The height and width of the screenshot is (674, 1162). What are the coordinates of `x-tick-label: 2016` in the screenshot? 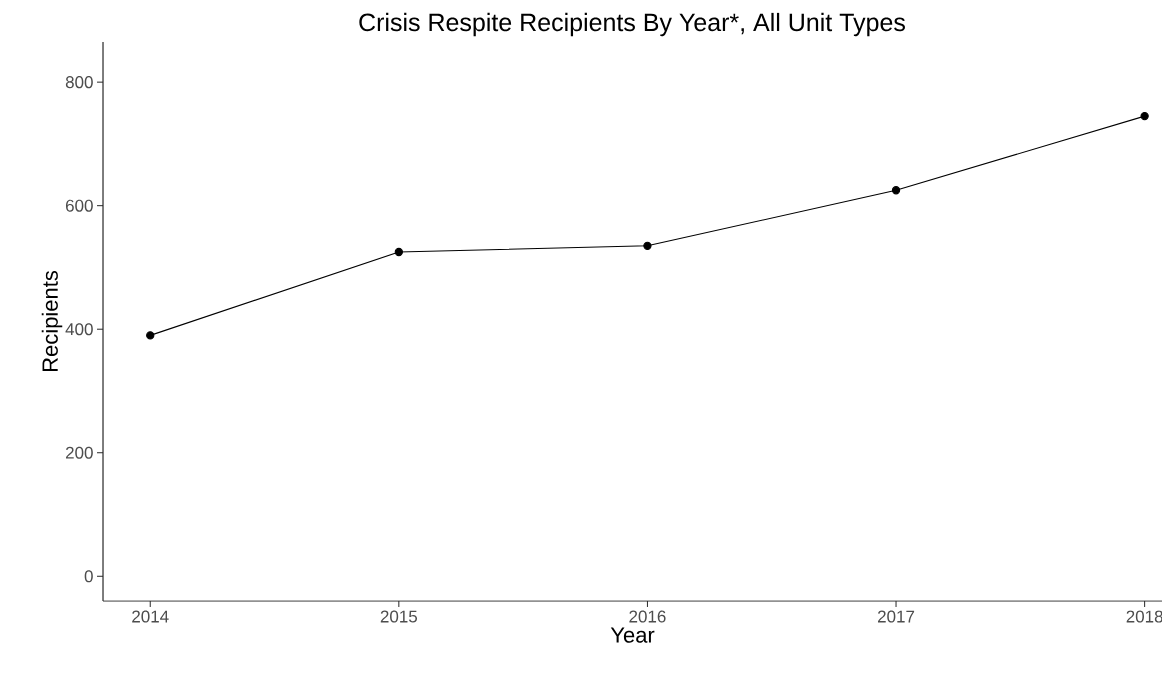 It's located at (647, 616).